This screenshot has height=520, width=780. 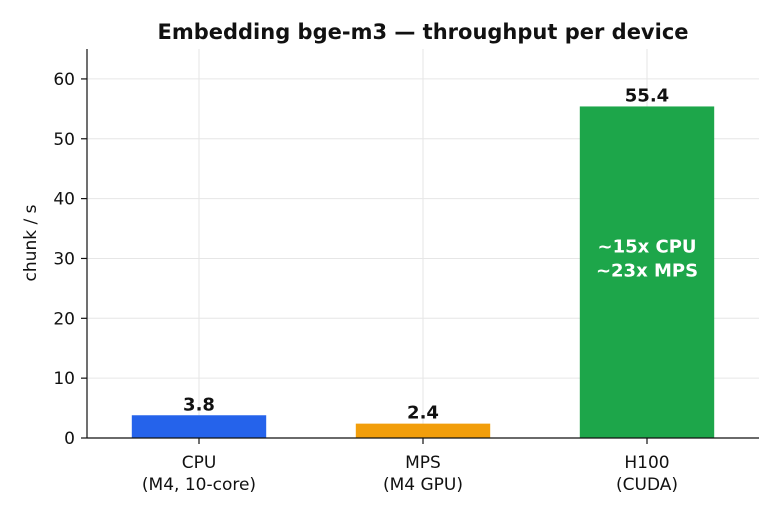 I want to click on bar-annotation: ~15x CPU, so click(x=646, y=246).